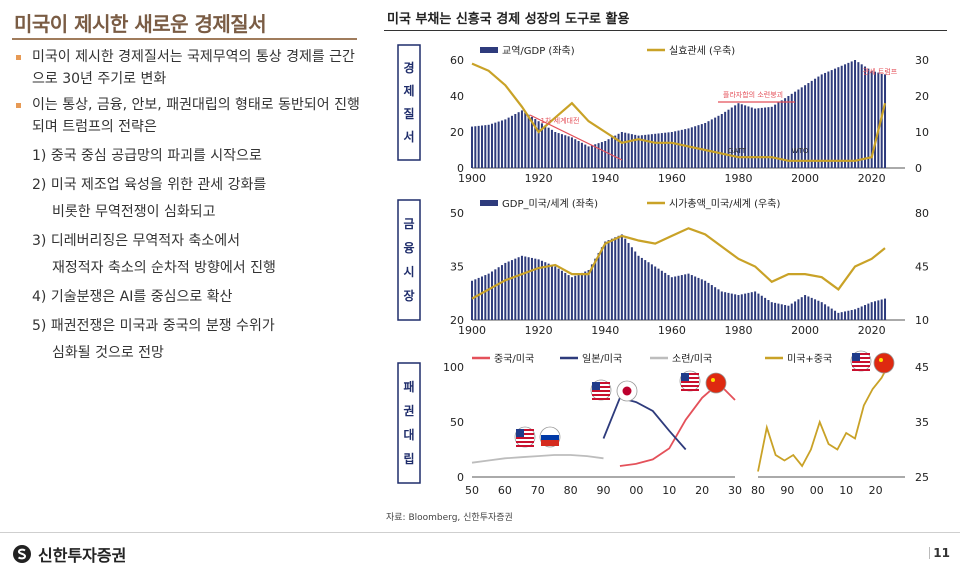 This screenshot has width=960, height=569. Describe the element at coordinates (679, 112) in the screenshot. I see `series-line` at that location.